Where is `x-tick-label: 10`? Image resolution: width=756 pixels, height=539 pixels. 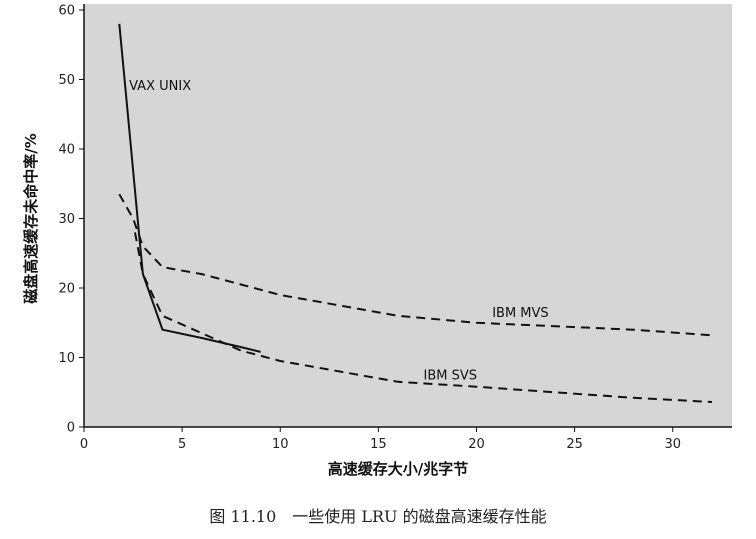
x-tick-label: 10 is located at coordinates (280, 444).